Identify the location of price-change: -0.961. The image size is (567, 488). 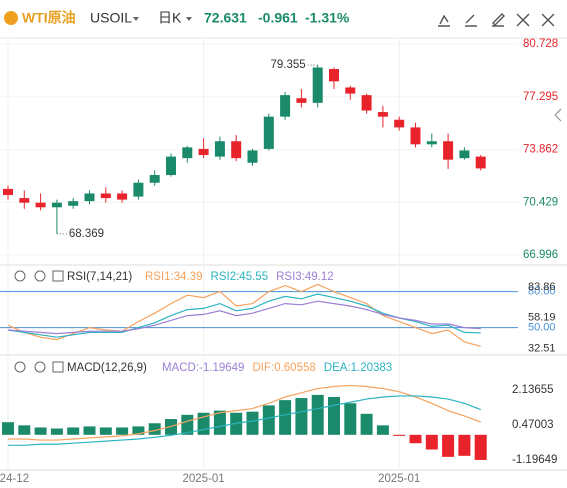
(278, 18).